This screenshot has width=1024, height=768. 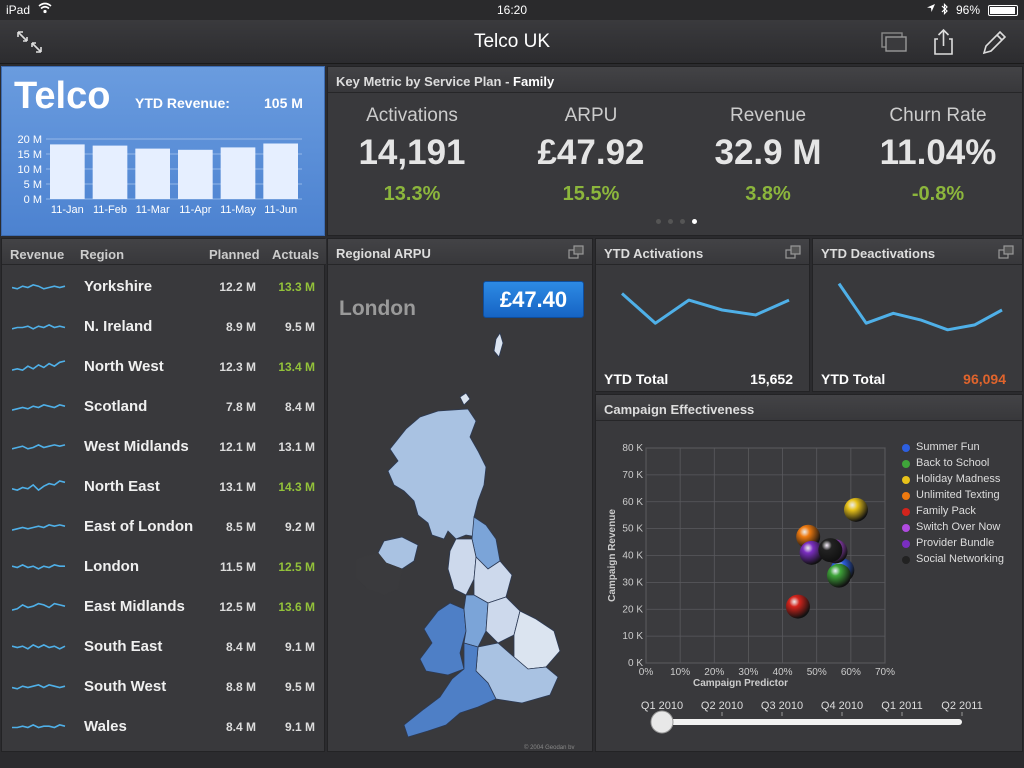 I want to click on ytd-activations-total-value: 15,652, so click(x=771, y=379).